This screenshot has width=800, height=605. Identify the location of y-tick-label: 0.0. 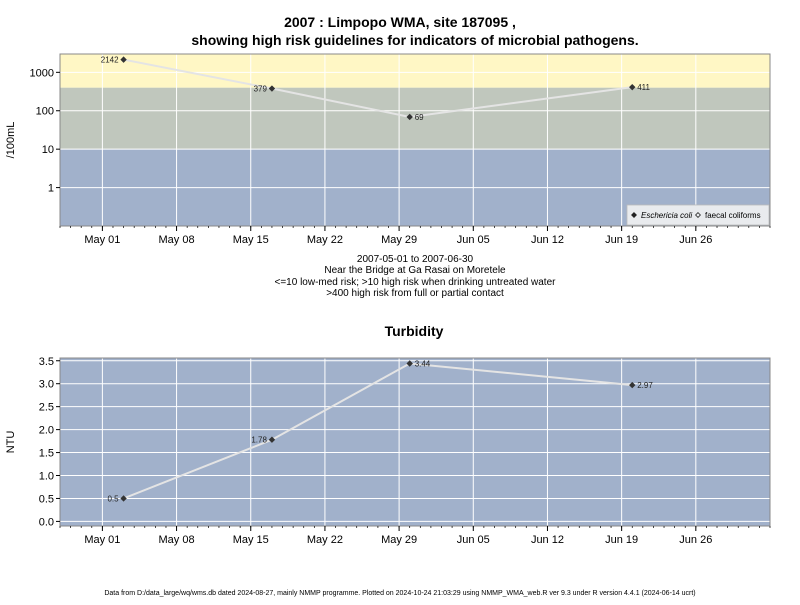
(46, 522).